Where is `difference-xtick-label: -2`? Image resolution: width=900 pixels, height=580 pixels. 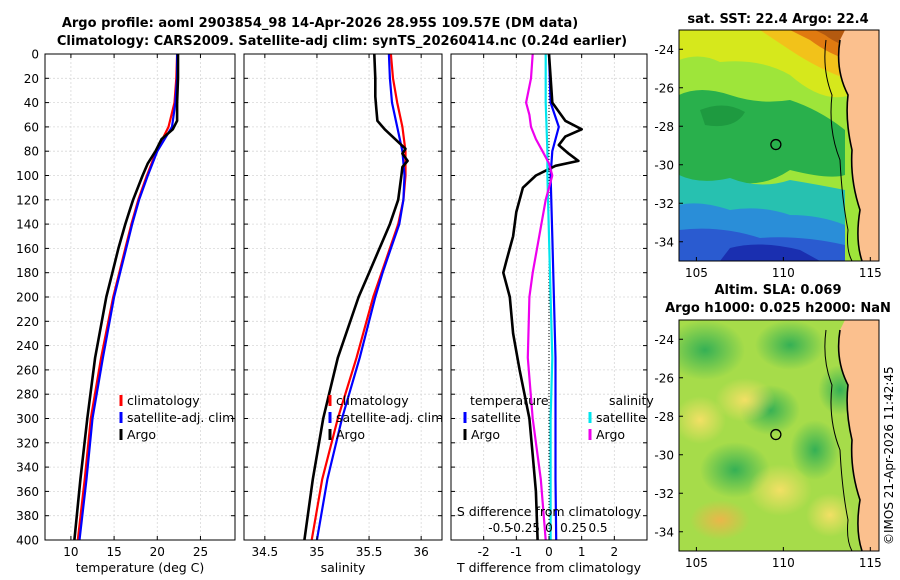
difference-xtick-label: -2 is located at coordinates (484, 552).